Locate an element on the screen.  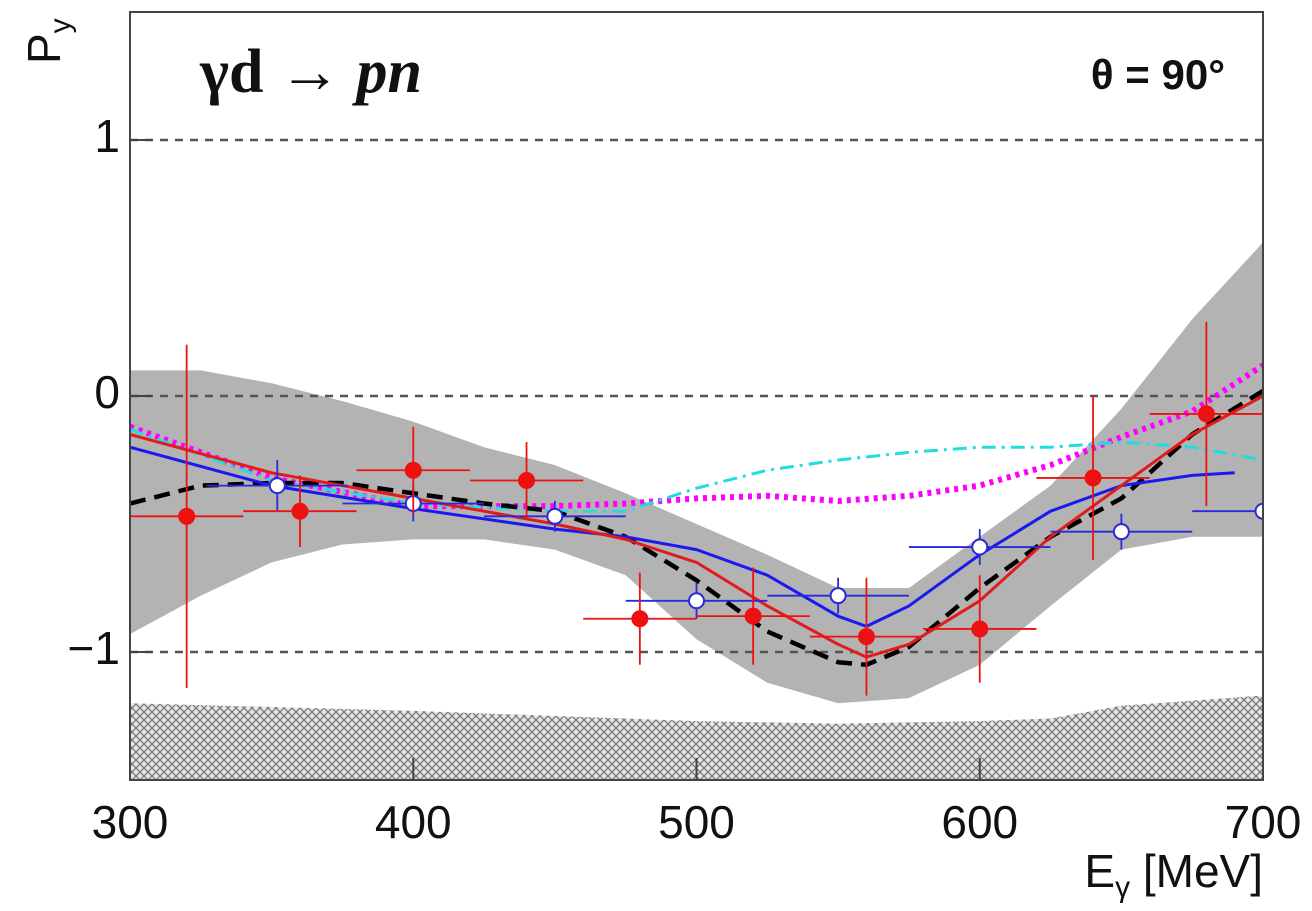
x-tick-label: 300 is located at coordinates (130, 822).